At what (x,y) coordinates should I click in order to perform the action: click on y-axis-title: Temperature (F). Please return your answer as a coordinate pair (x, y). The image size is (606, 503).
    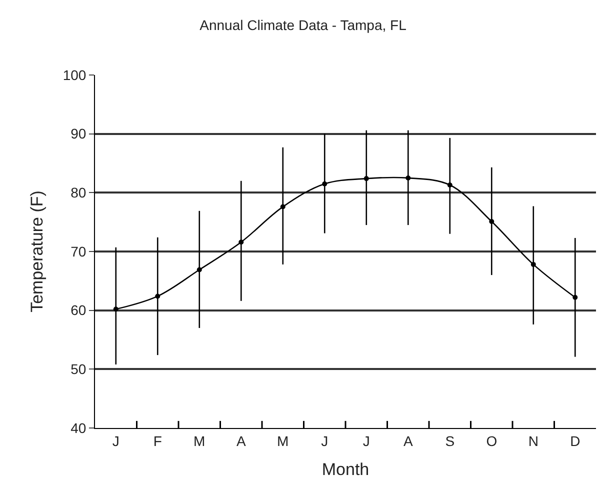
    Looking at the image, I should click on (36, 251).